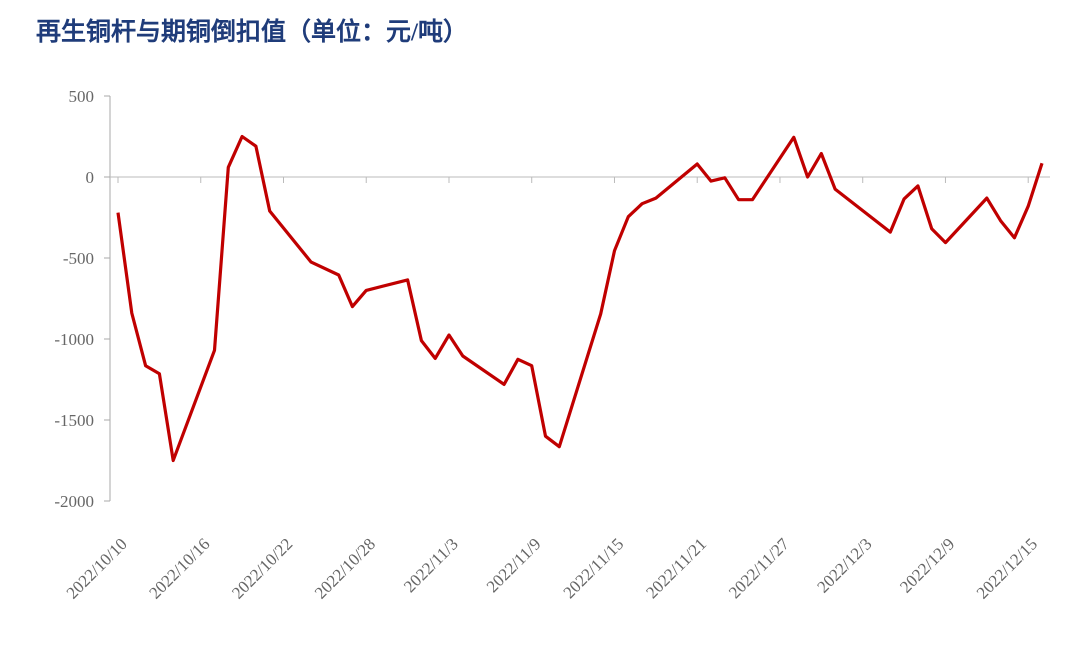 The height and width of the screenshot is (647, 1080). Describe the element at coordinates (74, 501) in the screenshot. I see `y-tick-label: -2000` at that location.